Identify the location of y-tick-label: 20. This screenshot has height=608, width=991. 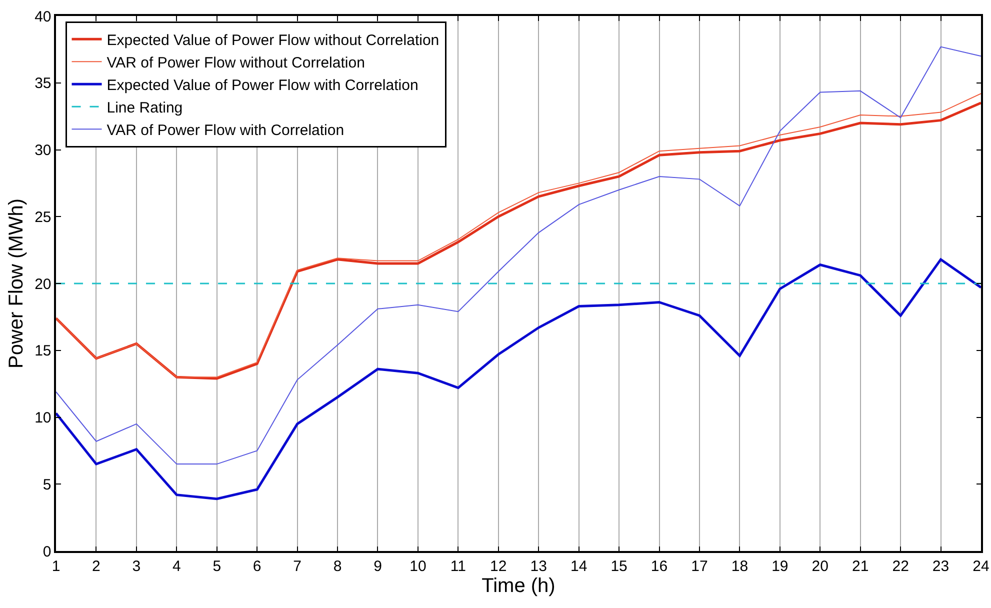
(43, 284).